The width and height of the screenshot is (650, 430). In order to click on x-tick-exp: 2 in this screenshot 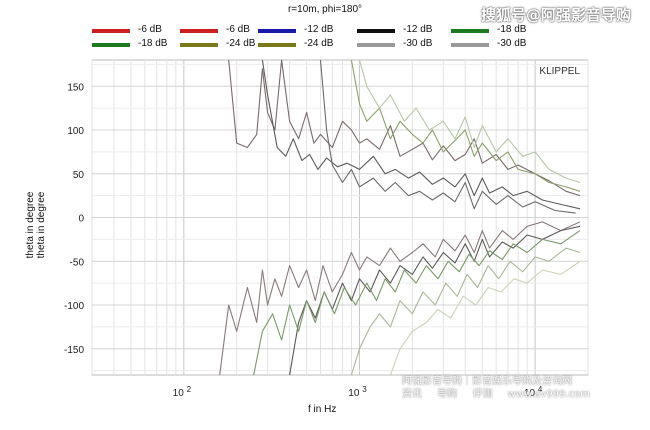, I will do `click(189, 389)`.